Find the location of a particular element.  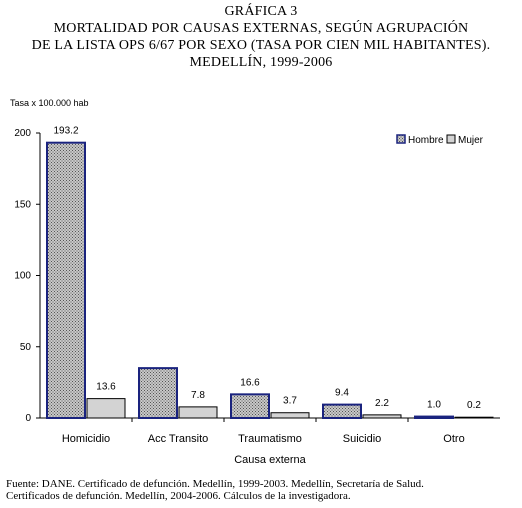

chart-title-line-4: MEDELLÍN, 1999-2006 is located at coordinates (261, 62).